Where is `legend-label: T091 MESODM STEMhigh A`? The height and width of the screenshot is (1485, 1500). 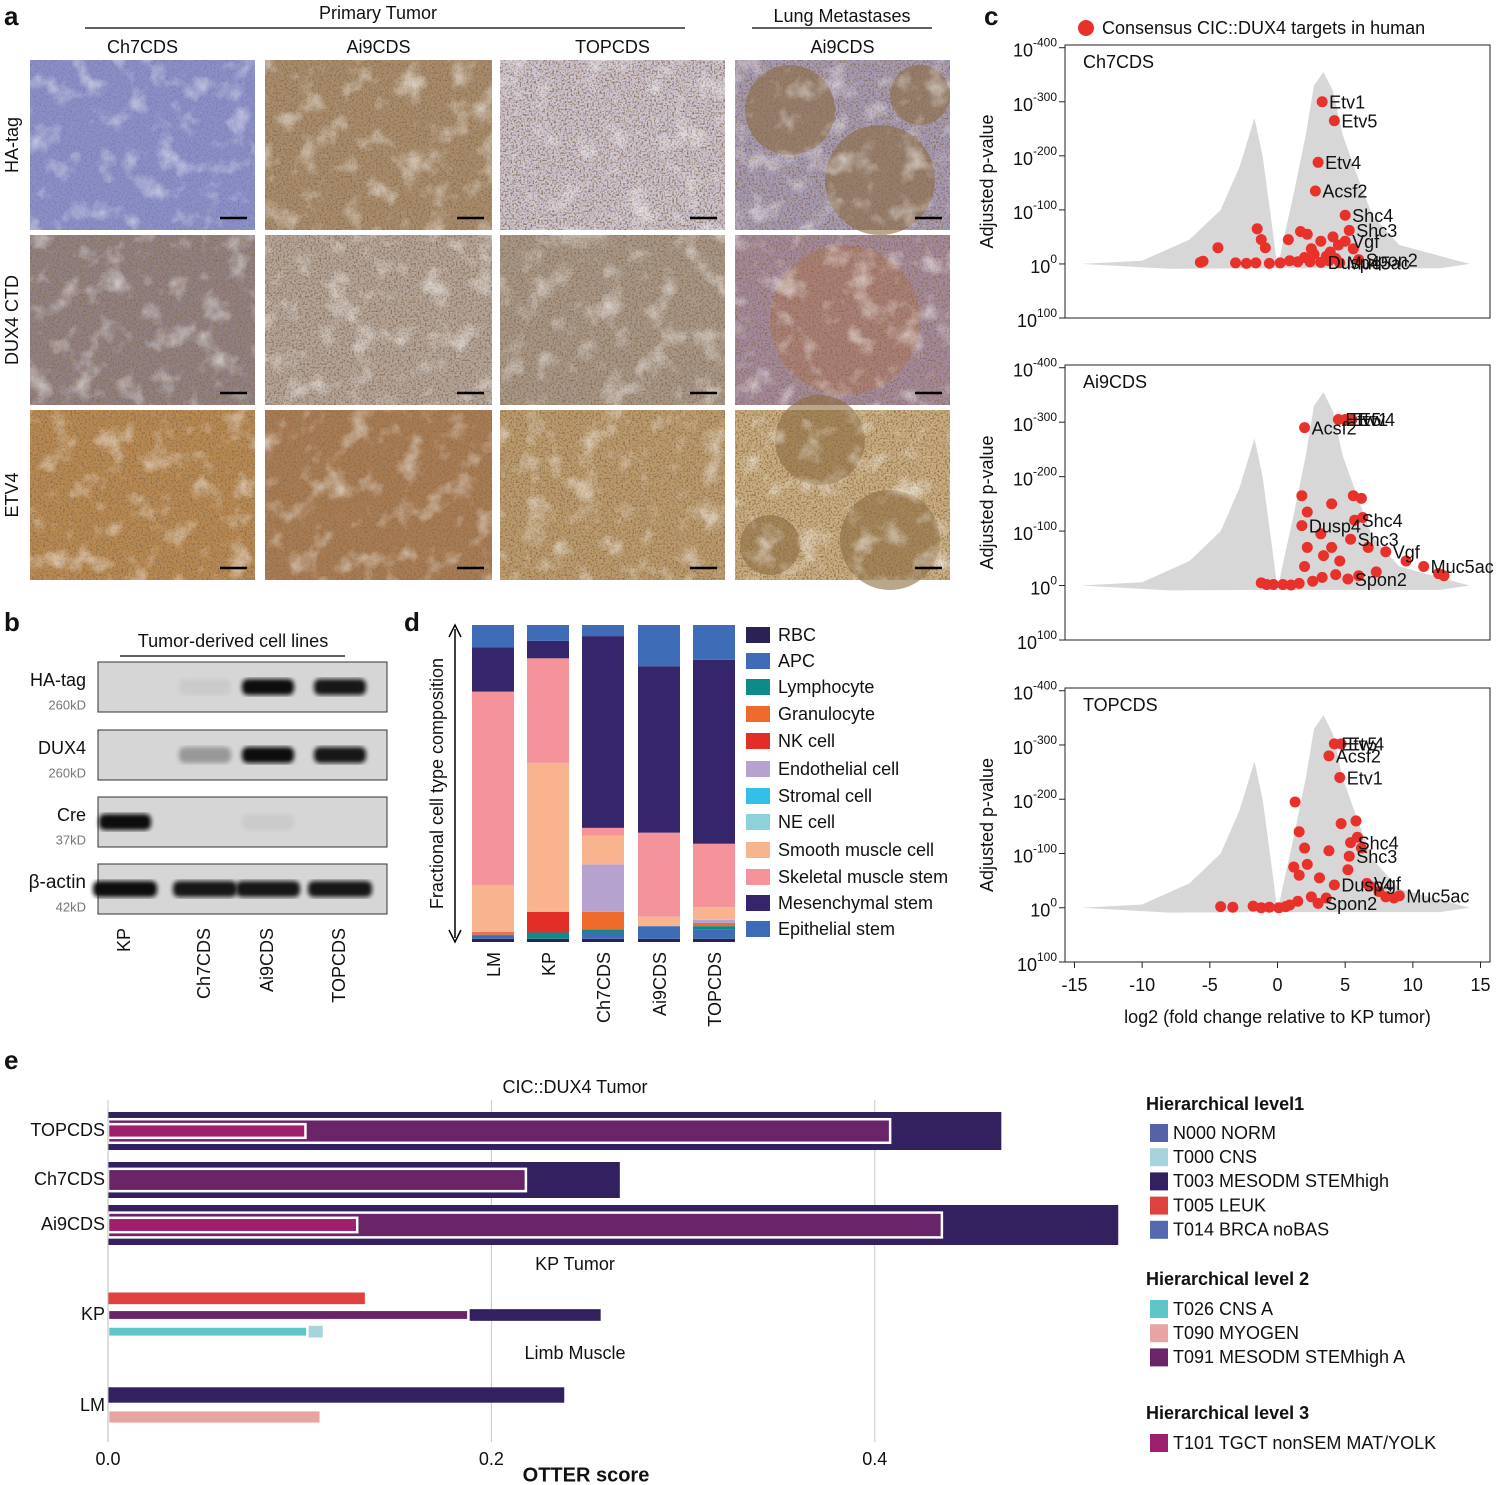 legend-label: T091 MESODM STEMhigh A is located at coordinates (1289, 1357).